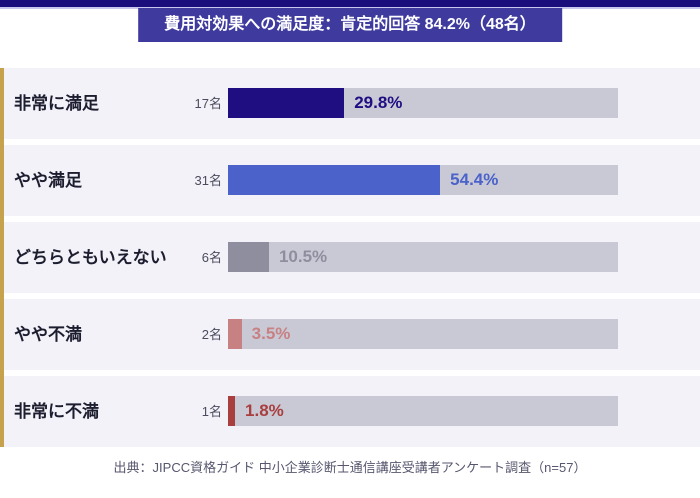 This screenshot has width=700, height=498. I want to click on category-label: どちらともいえない, so click(90, 257).